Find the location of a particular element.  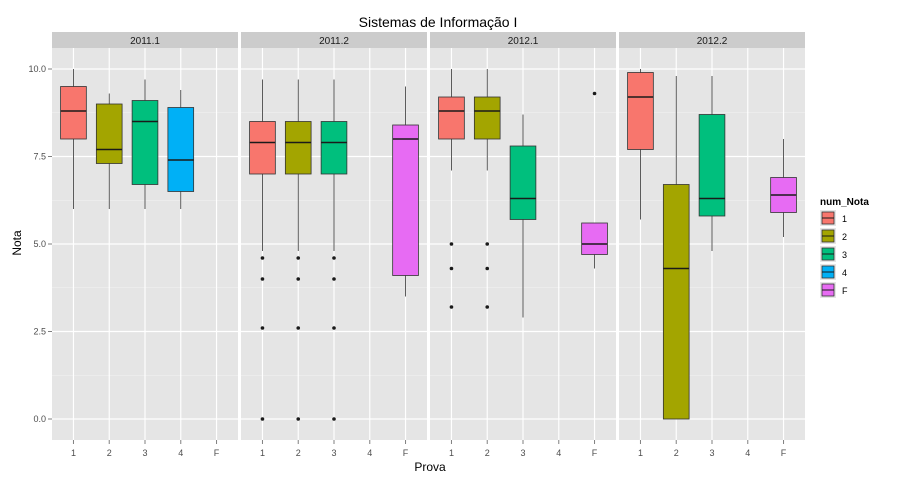

legend-item-label: 2 is located at coordinates (844, 237).